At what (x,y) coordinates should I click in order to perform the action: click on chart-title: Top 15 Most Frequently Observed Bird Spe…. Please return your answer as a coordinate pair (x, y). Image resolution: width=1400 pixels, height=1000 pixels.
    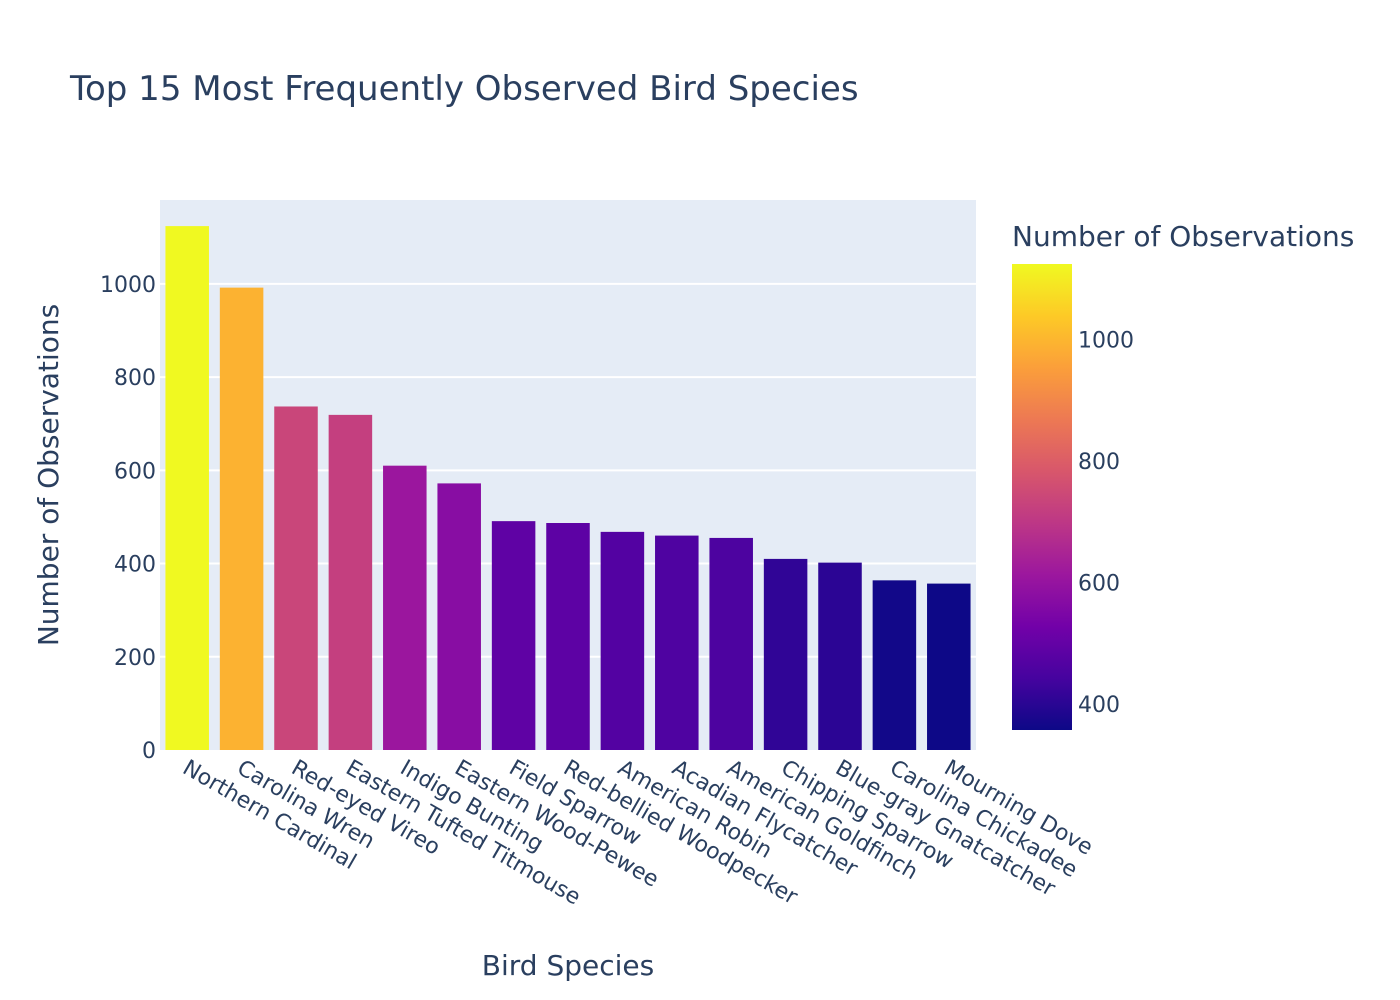
    Looking at the image, I should click on (464, 89).